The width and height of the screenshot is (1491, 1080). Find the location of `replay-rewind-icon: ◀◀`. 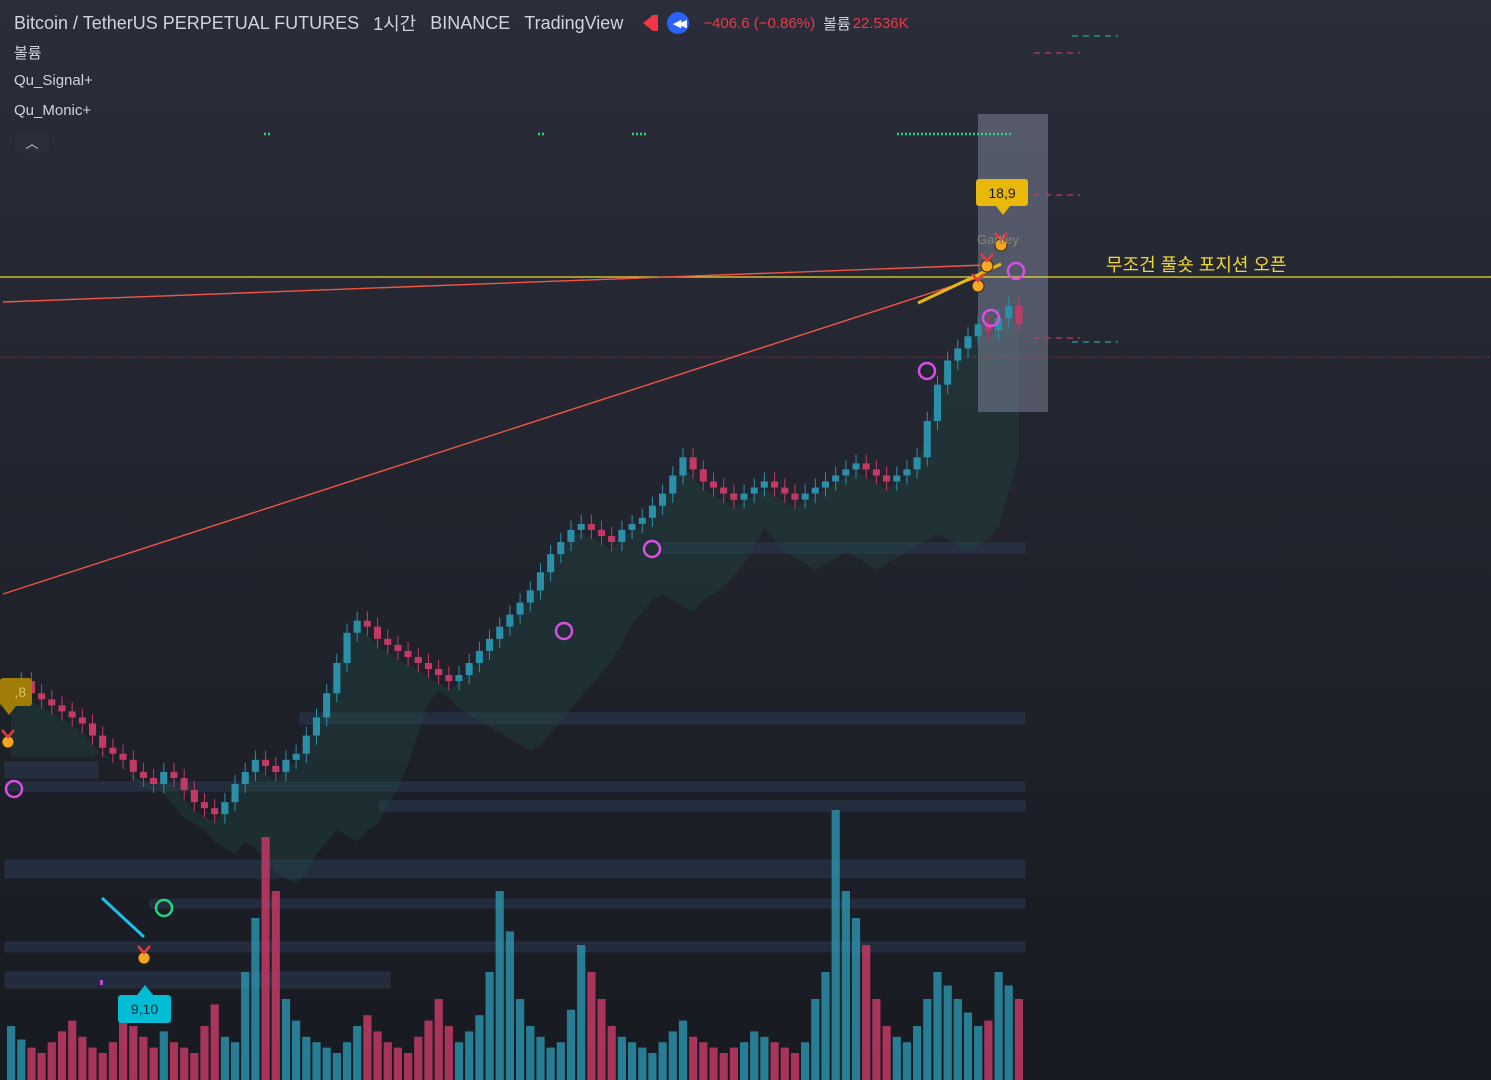

replay-rewind-icon: ◀◀ is located at coordinates (678, 23).